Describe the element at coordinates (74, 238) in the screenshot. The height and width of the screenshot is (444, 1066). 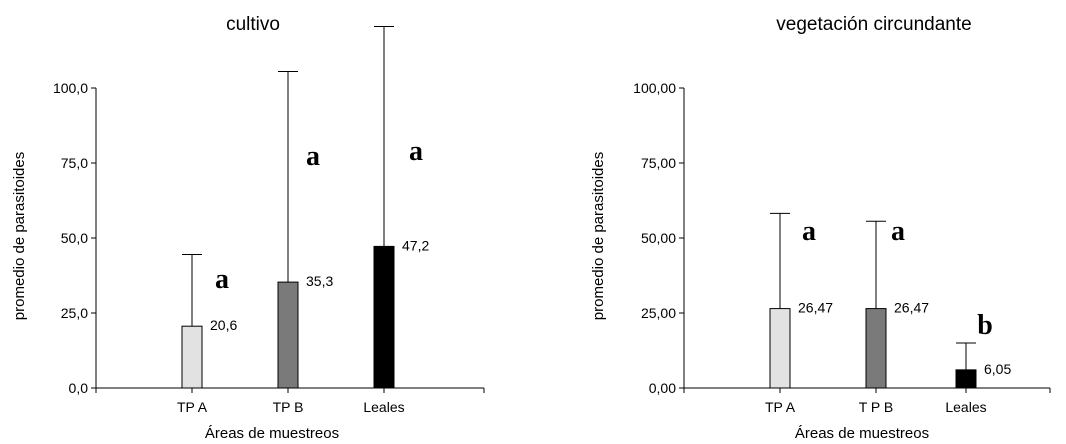
I see `chart1-y-tick-label: 50,0` at that location.